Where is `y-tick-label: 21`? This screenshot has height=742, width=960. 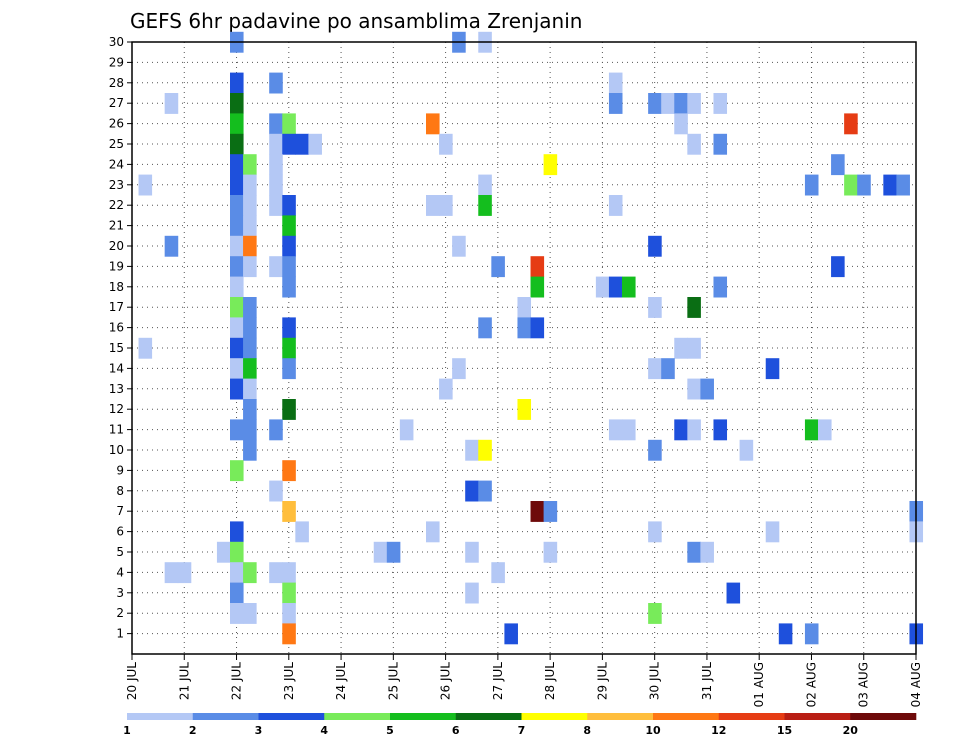
y-tick-label: 21 is located at coordinates (116, 226).